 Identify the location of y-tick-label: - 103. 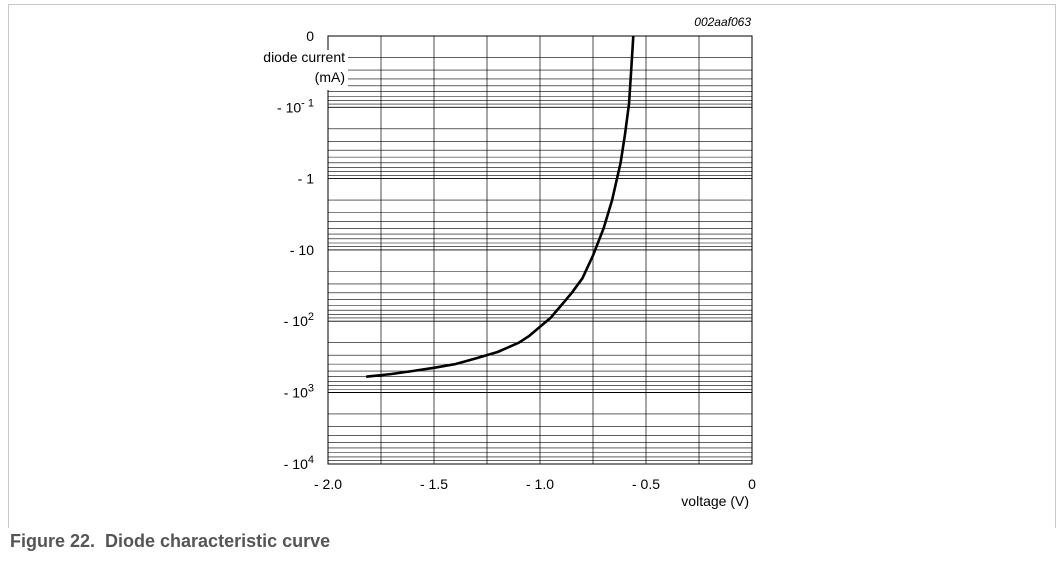
(299, 392).